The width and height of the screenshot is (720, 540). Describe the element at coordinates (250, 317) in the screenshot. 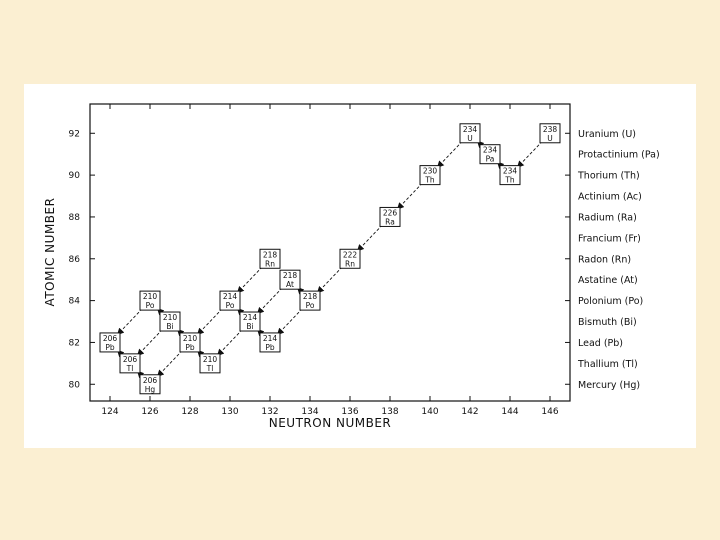

I see `nuclide-mass: 214` at that location.